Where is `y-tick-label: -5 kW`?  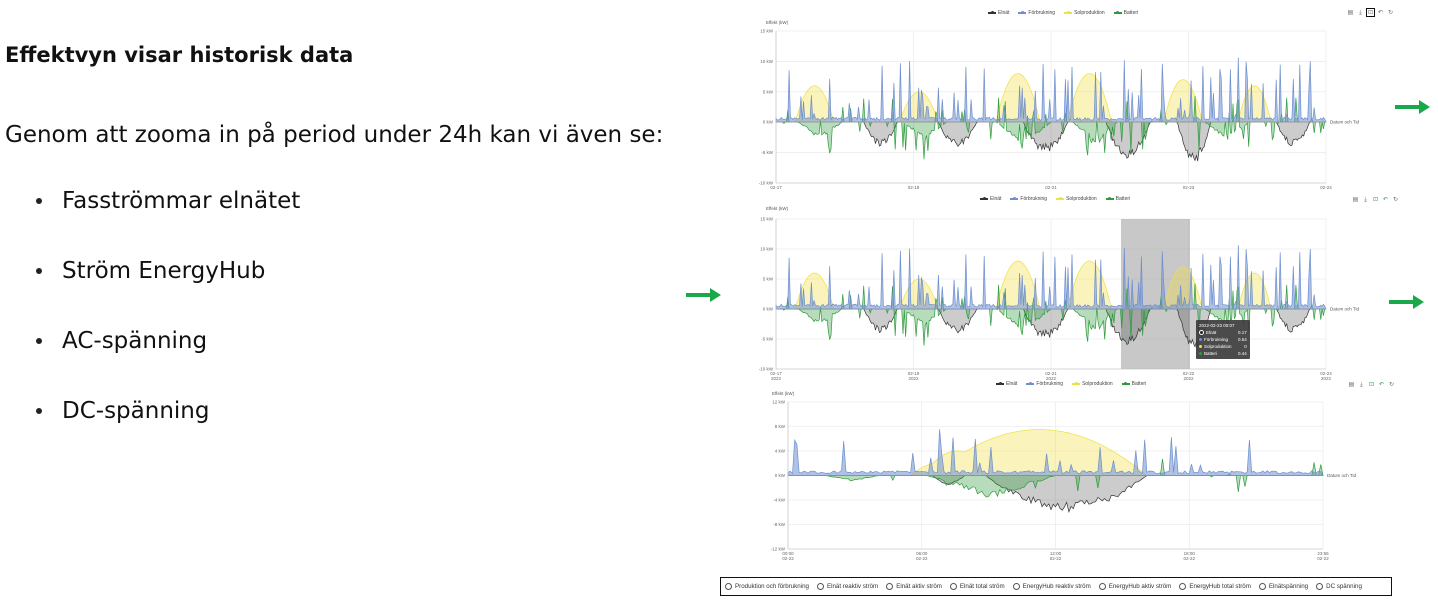
y-tick-label: -5 kW is located at coordinates (767, 339).